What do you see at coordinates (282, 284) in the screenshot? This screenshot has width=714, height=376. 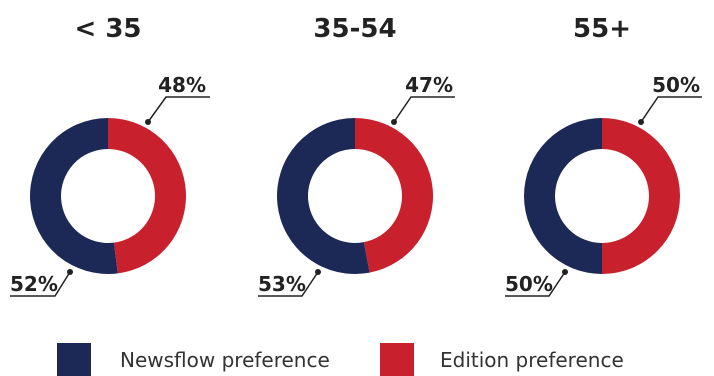 I see `data-label-newsflow-35-54: 53%` at bounding box center [282, 284].